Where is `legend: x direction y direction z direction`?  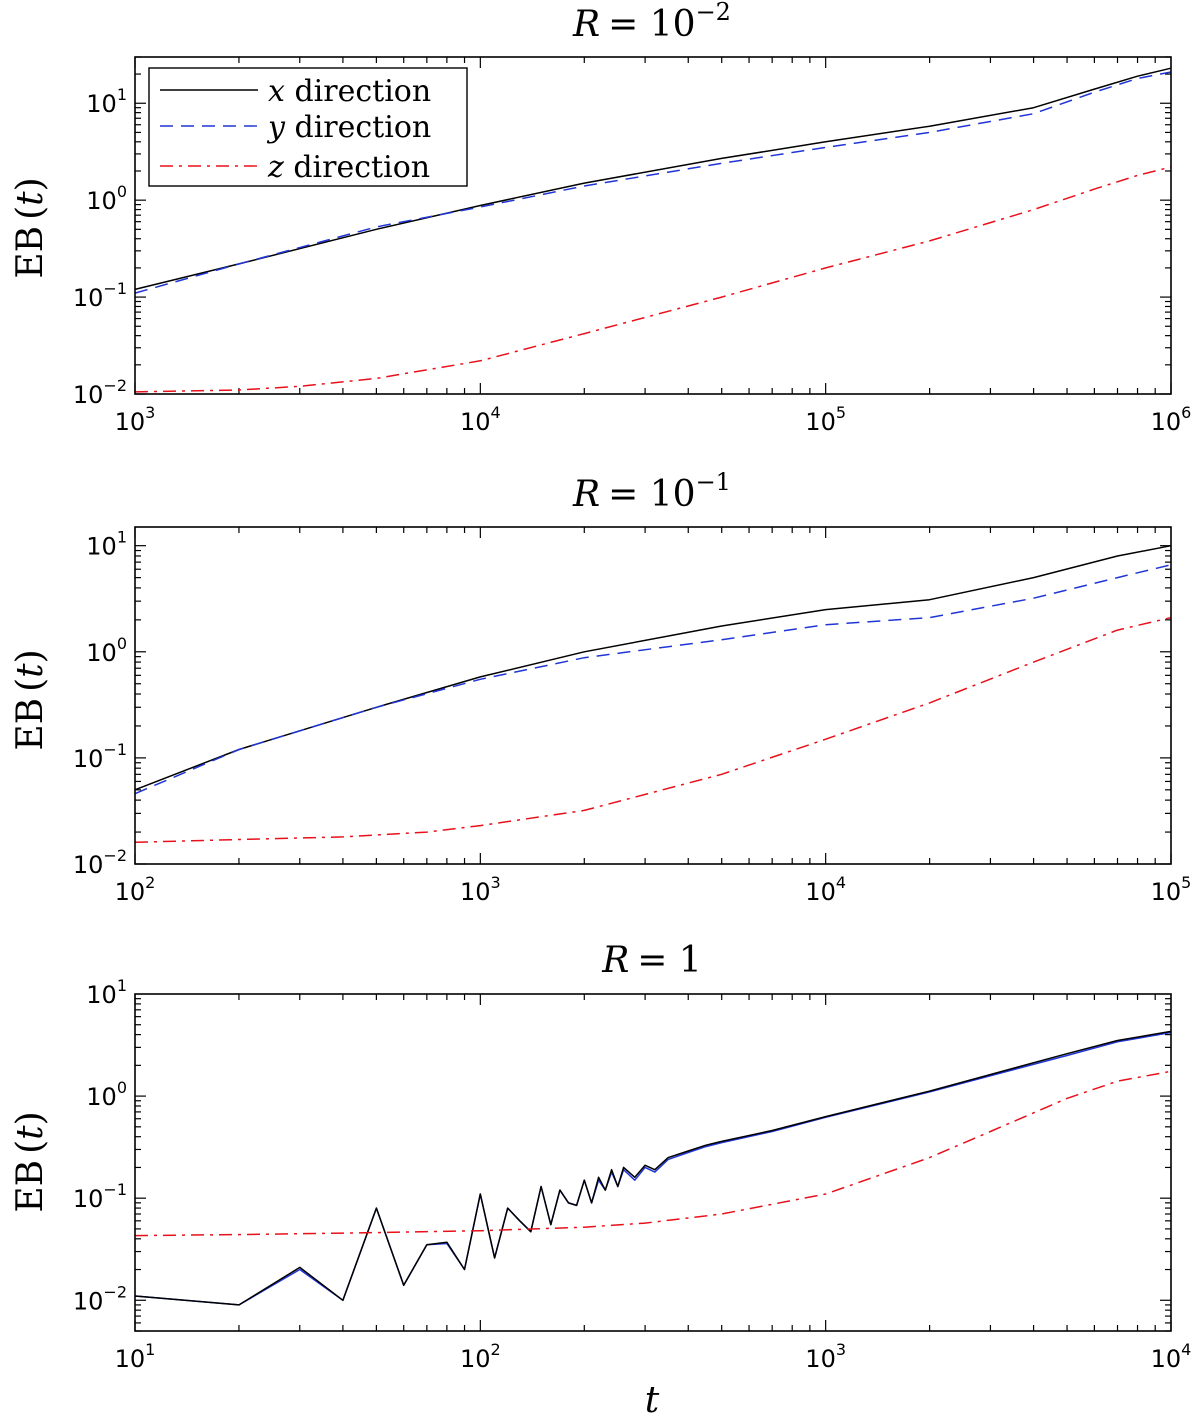
legend: x direction y direction z direction is located at coordinates (308, 127).